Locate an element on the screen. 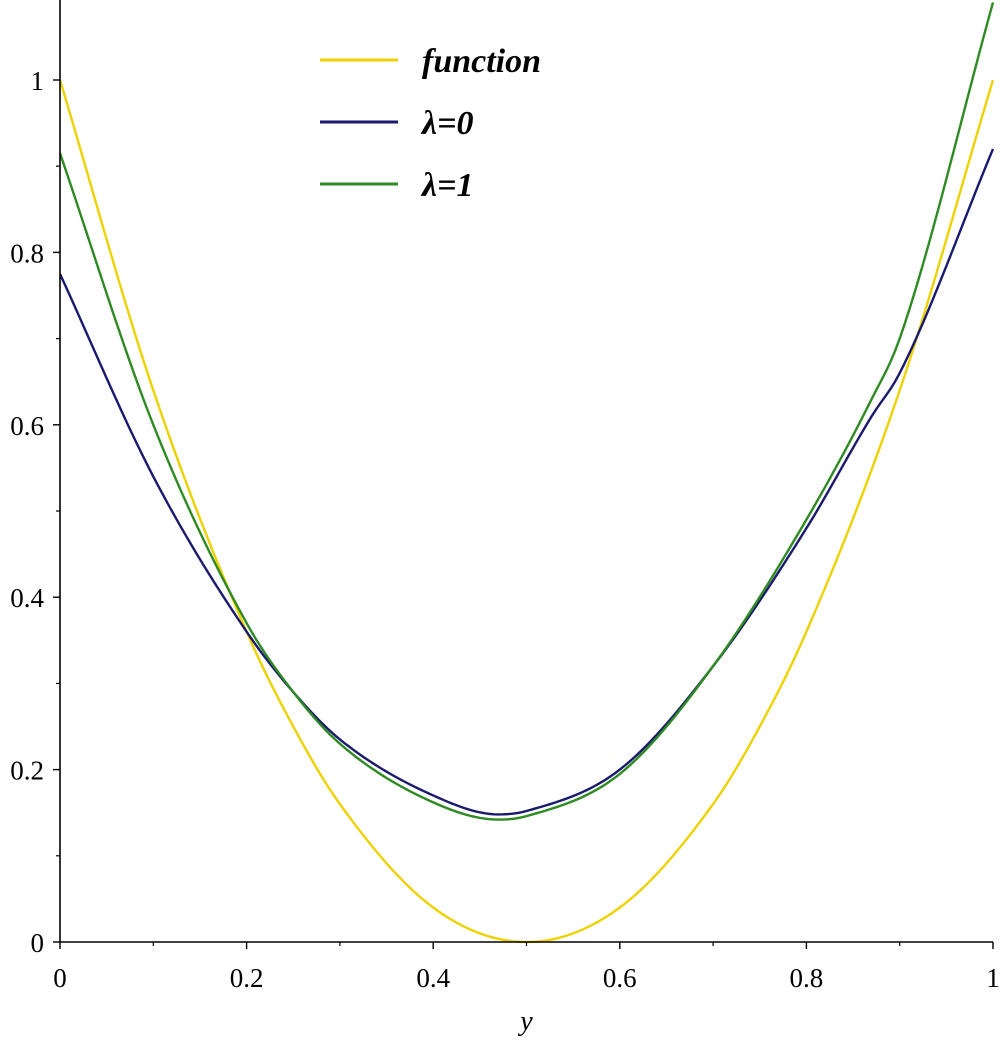  y-tick-label: 0.2 is located at coordinates (27, 771).